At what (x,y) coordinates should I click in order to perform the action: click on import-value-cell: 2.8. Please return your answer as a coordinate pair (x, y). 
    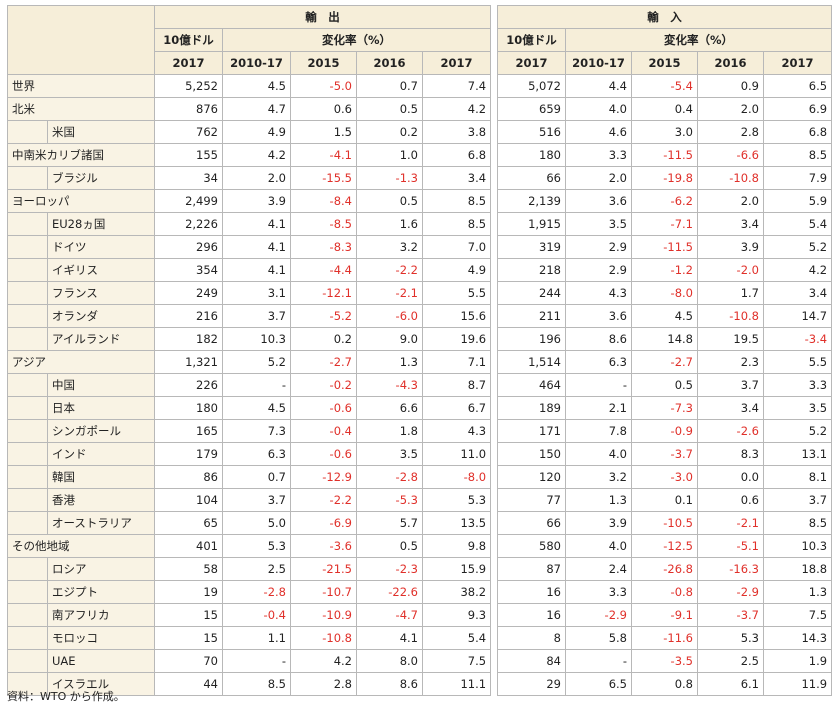
    Looking at the image, I should click on (730, 132).